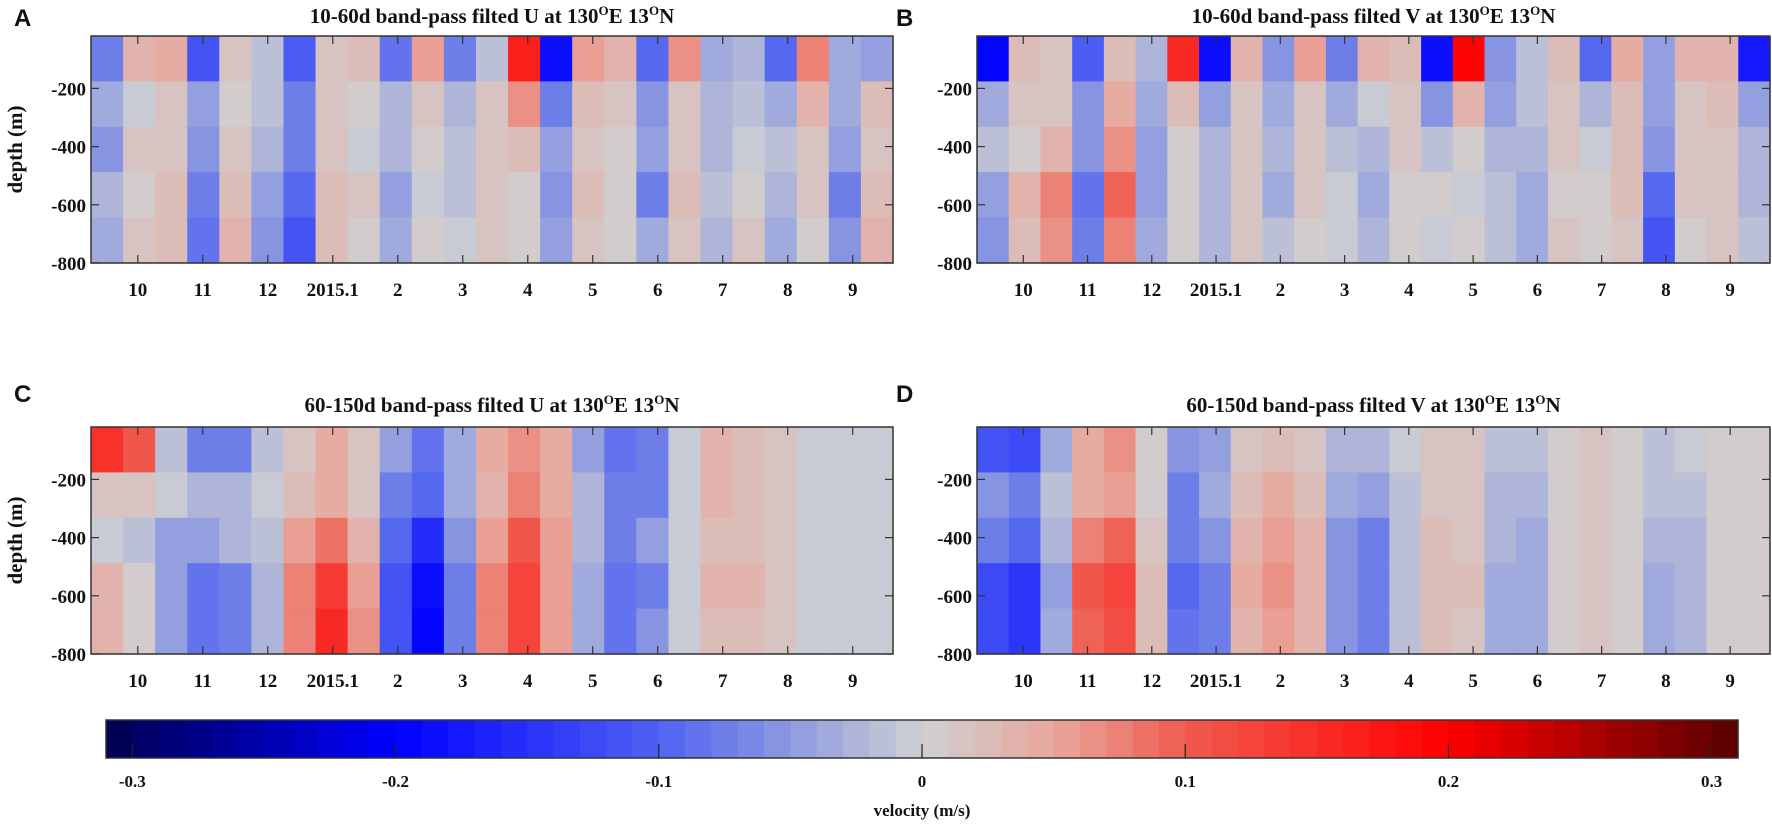  Describe the element at coordinates (853, 681) in the screenshot. I see `x-tick-label: 9` at that location.